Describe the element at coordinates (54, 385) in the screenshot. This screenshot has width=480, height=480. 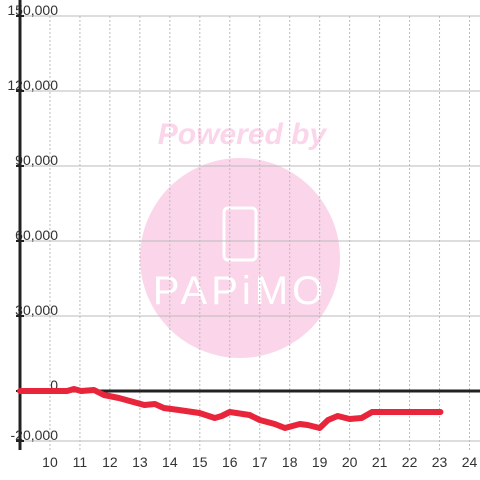
I see `y-tick-label: 0` at that location.